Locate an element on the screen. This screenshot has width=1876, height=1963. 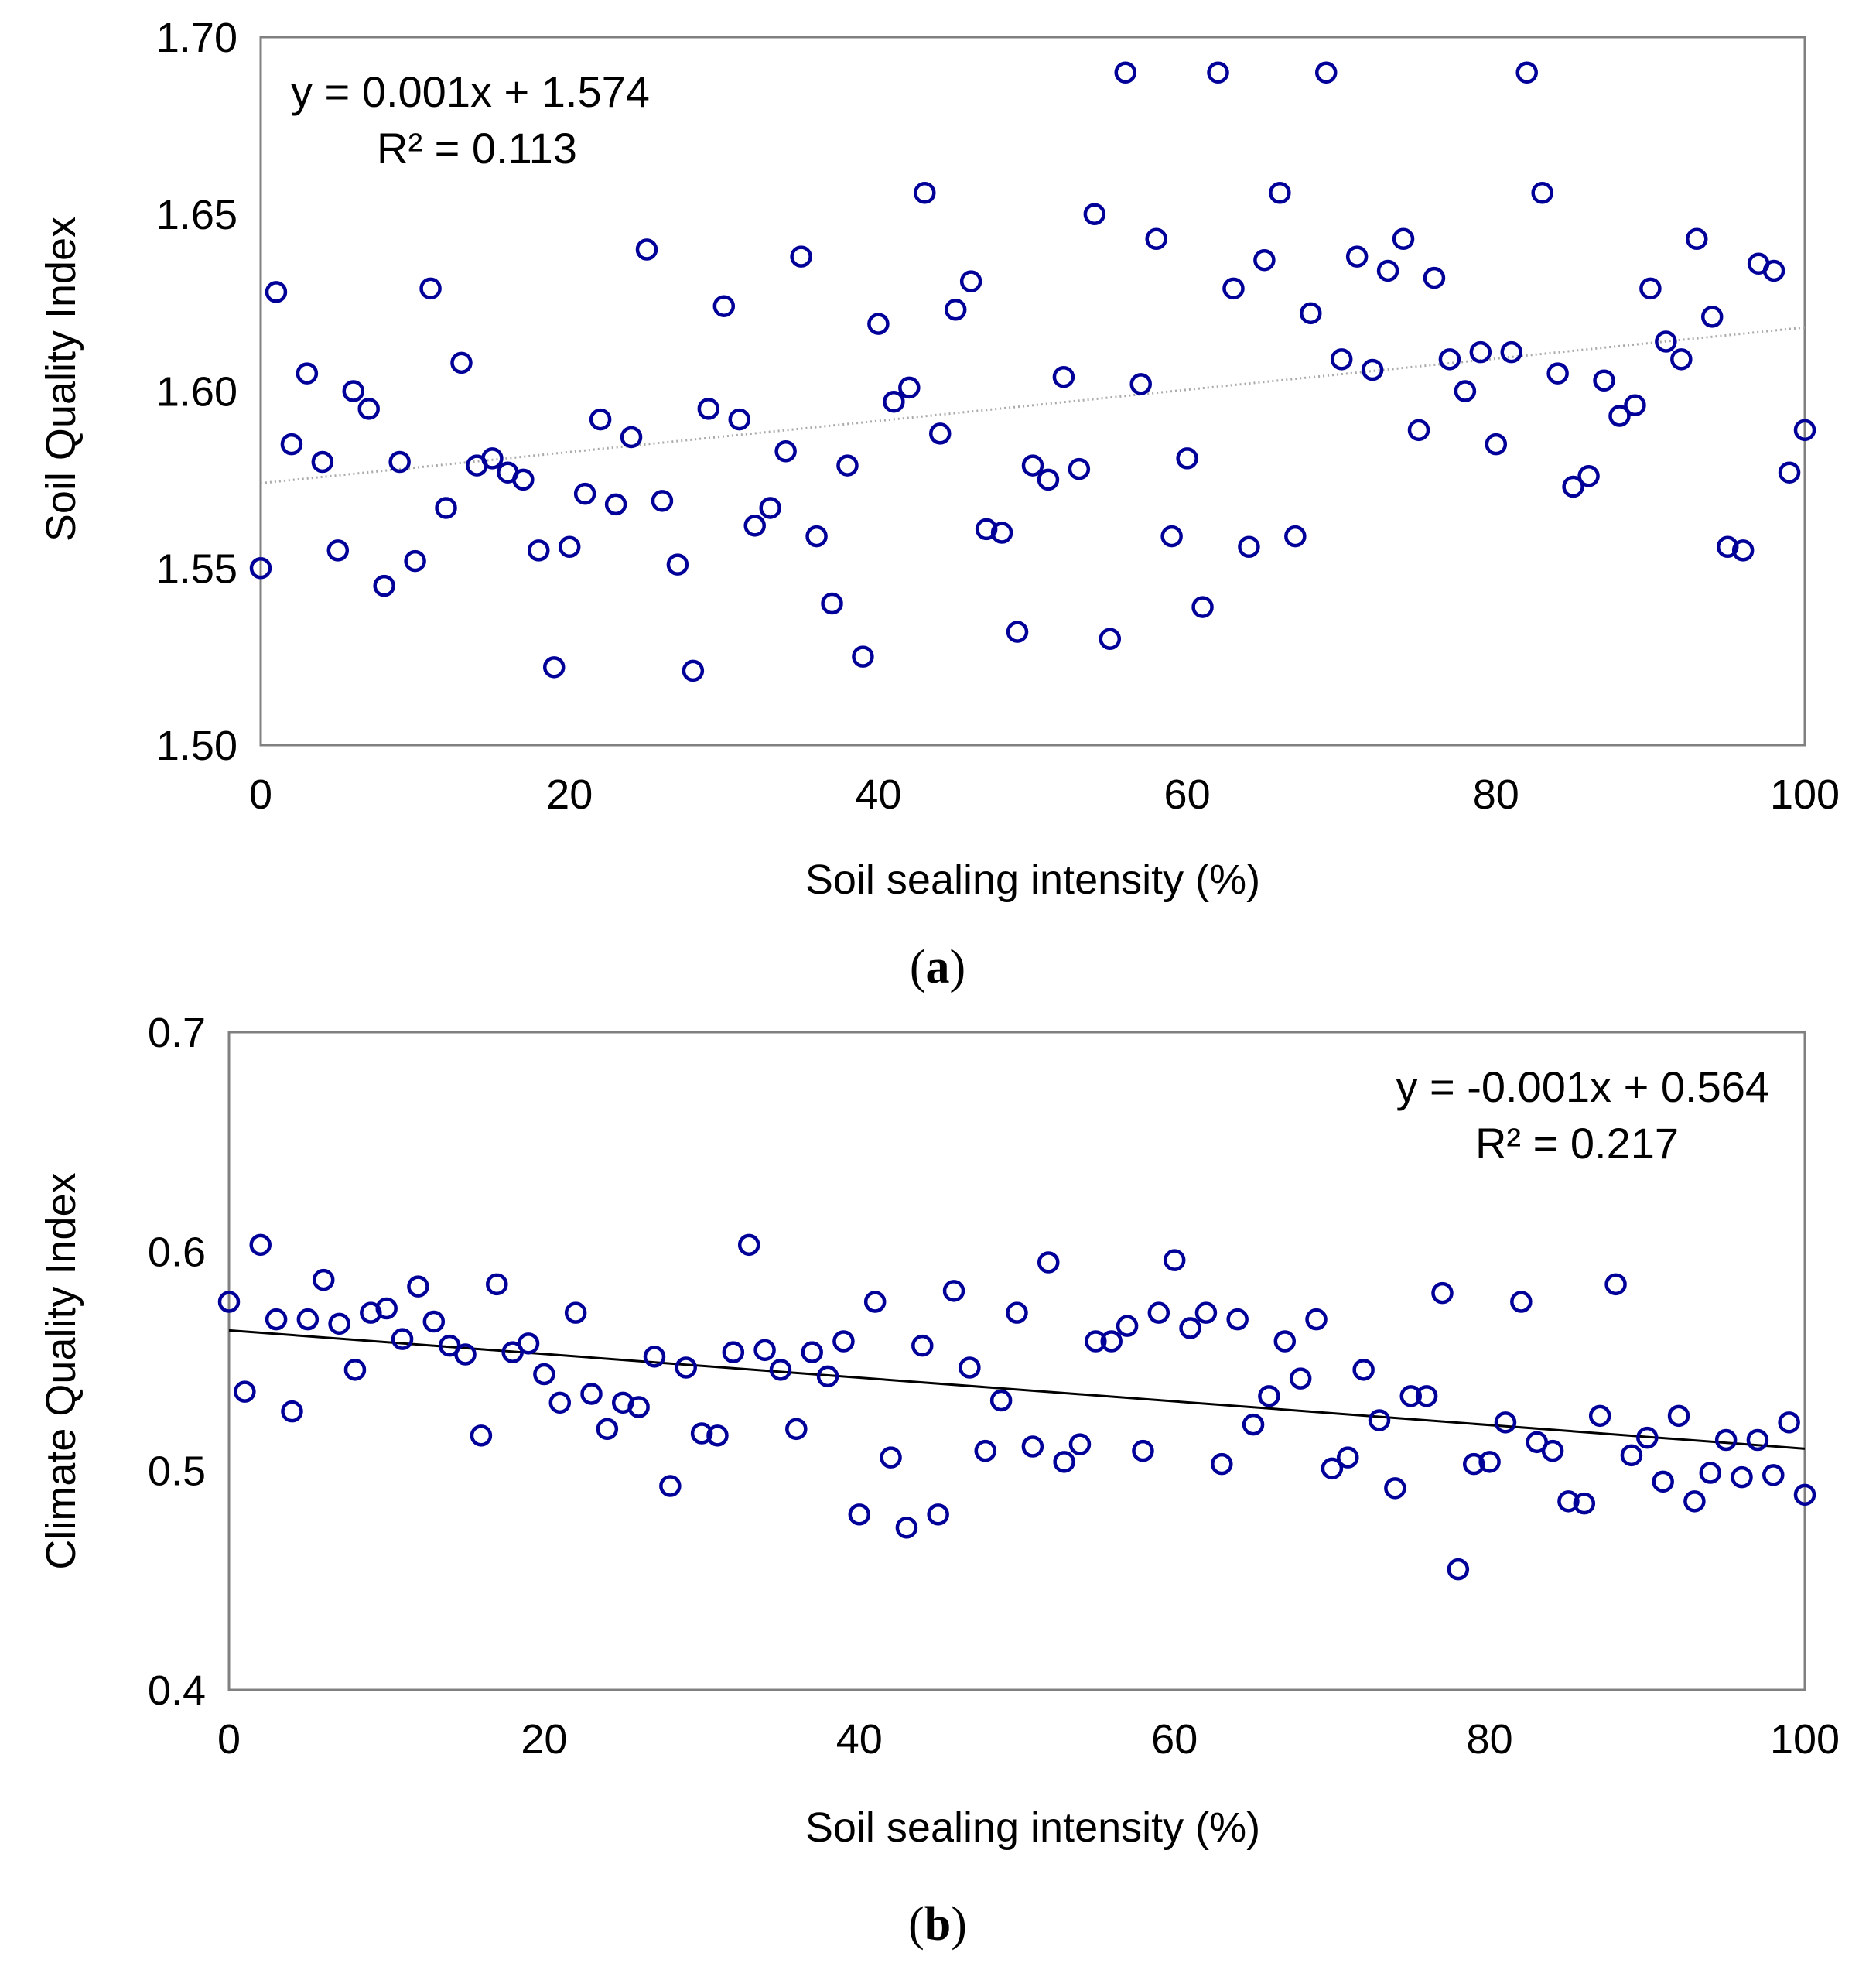
x-tick-label: 60 is located at coordinates (1187, 794).